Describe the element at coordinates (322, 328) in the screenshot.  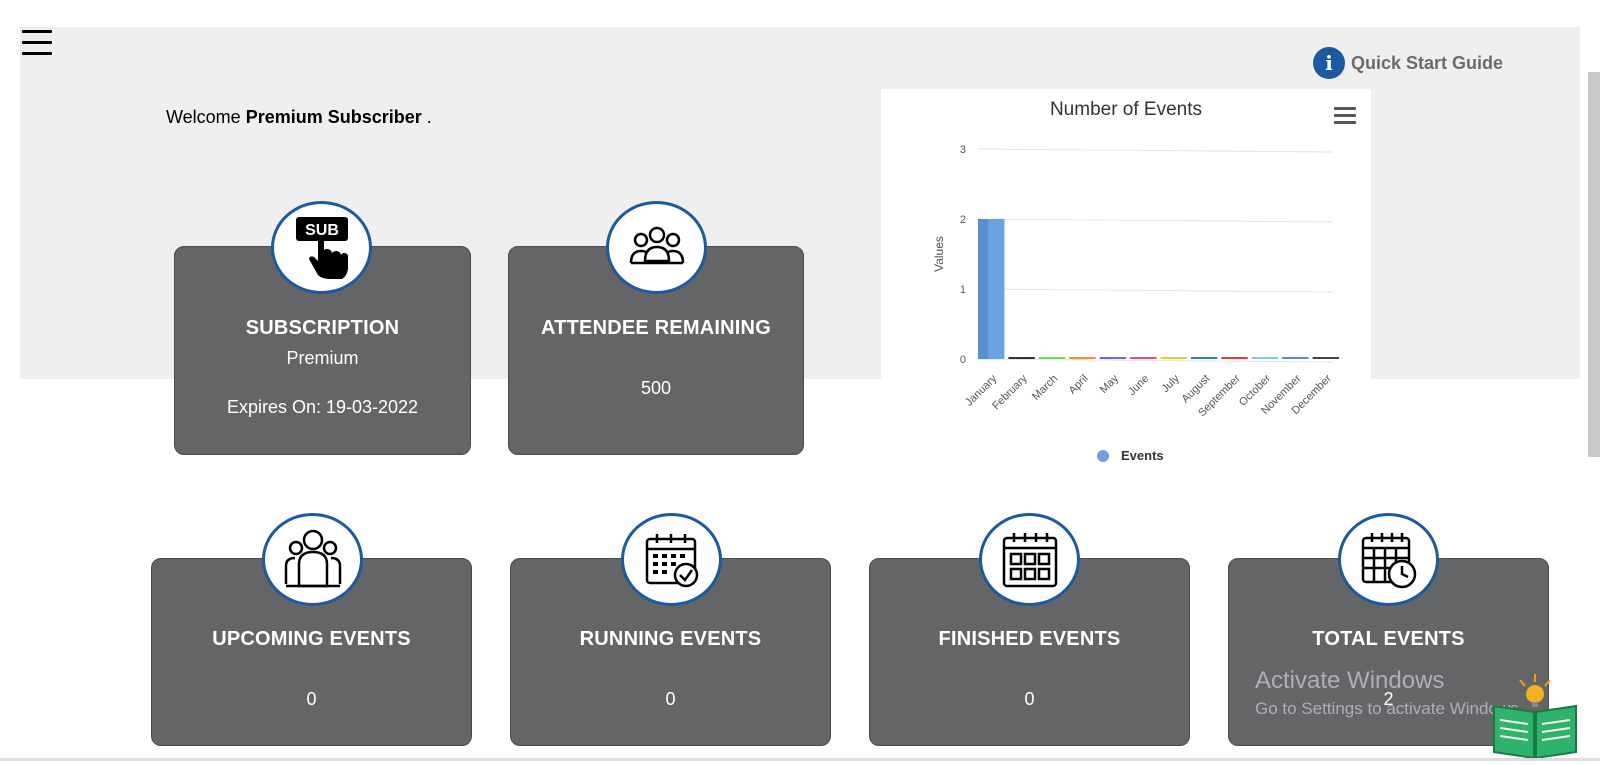
I see `card-title: SUBSCRIPTION` at that location.